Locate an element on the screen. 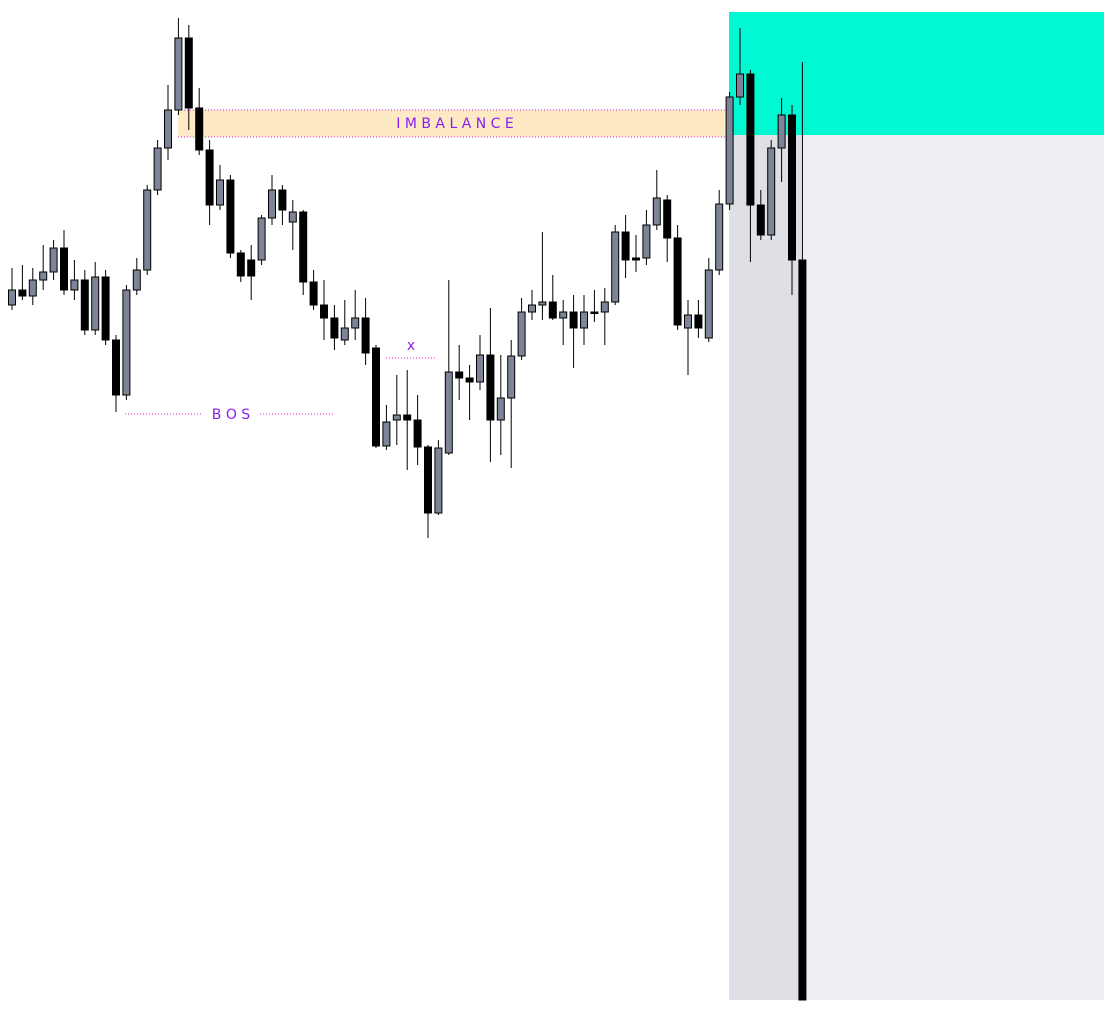 This screenshot has width=1111, height=1011. imbalance-zone is located at coordinates (451, 123).